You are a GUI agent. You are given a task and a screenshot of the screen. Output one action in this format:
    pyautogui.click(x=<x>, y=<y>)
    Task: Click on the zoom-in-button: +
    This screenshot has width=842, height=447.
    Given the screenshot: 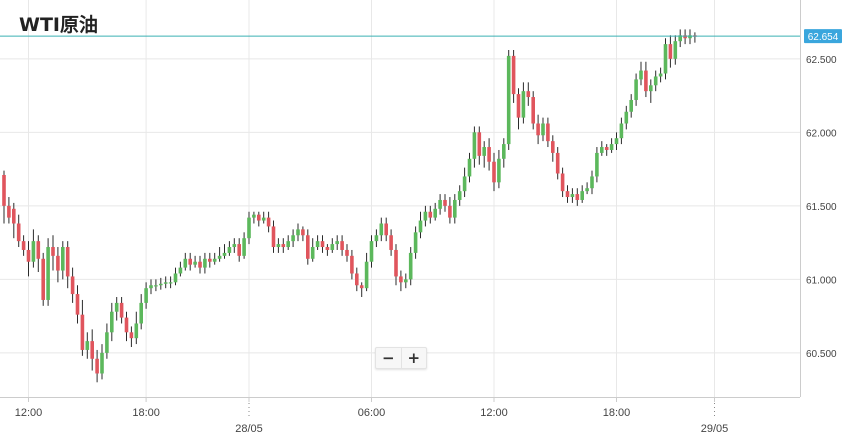 What is the action you would take?
    pyautogui.click(x=413, y=358)
    